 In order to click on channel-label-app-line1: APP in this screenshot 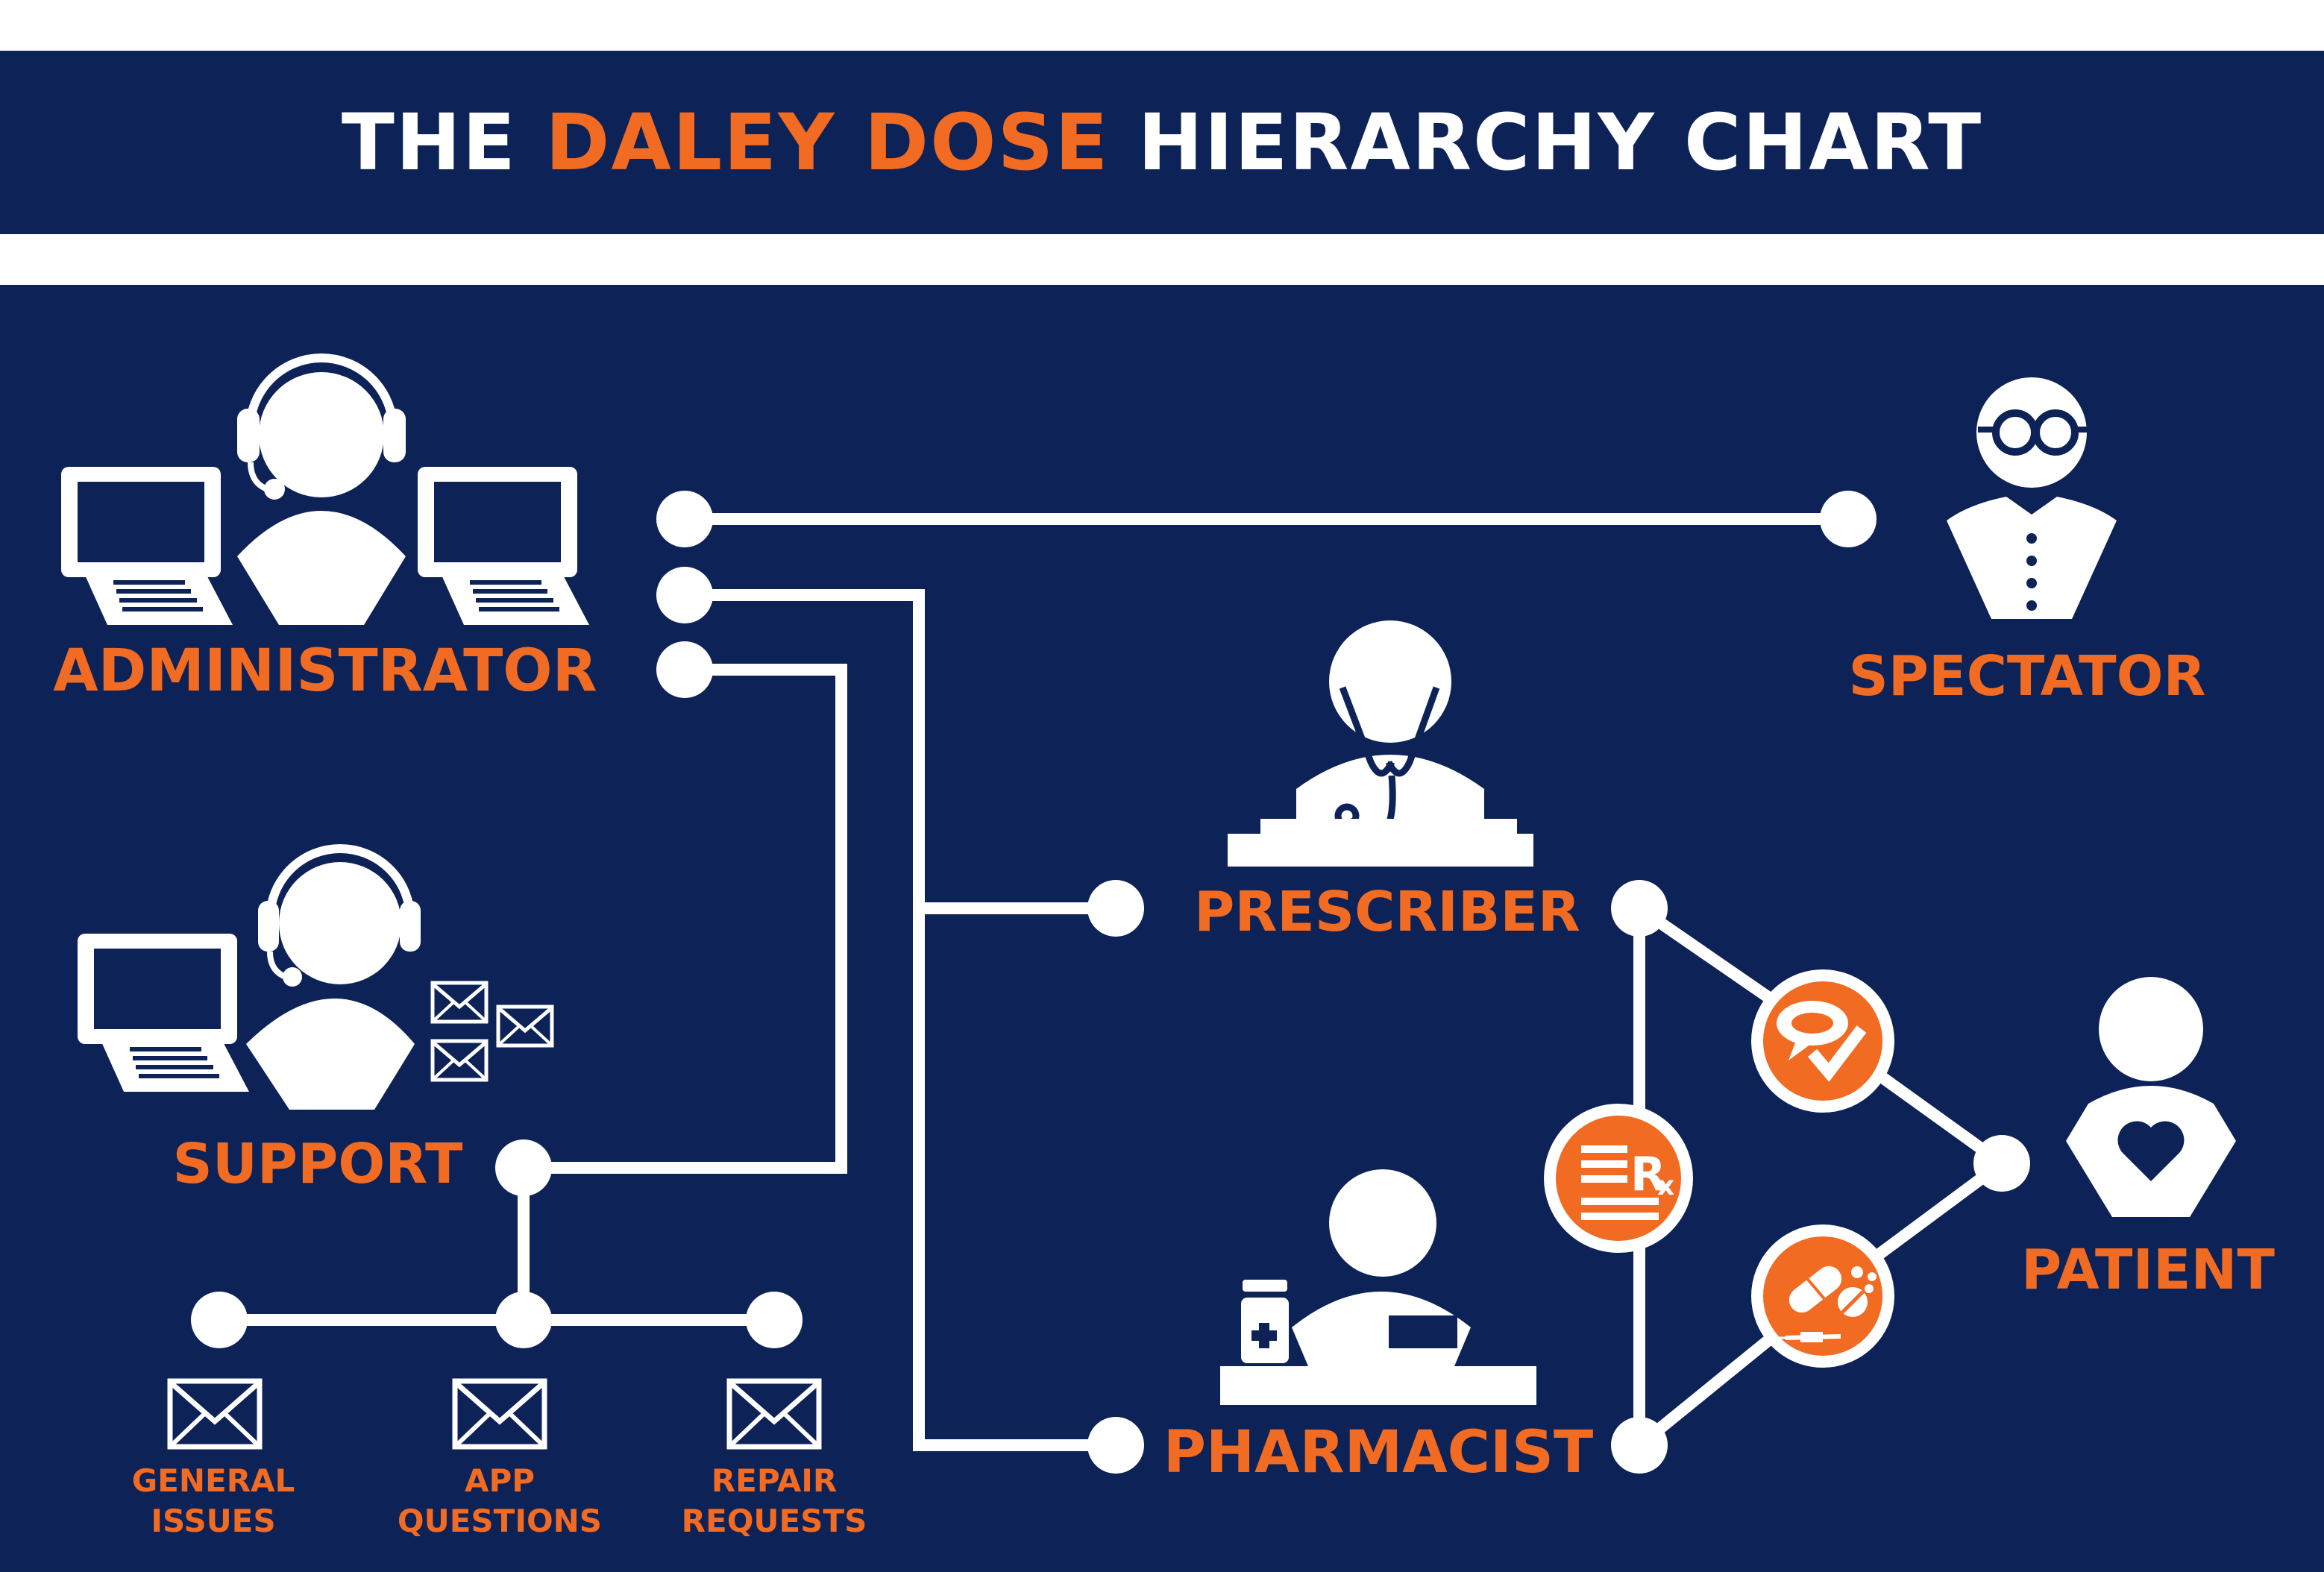, I will do `click(500, 1480)`.